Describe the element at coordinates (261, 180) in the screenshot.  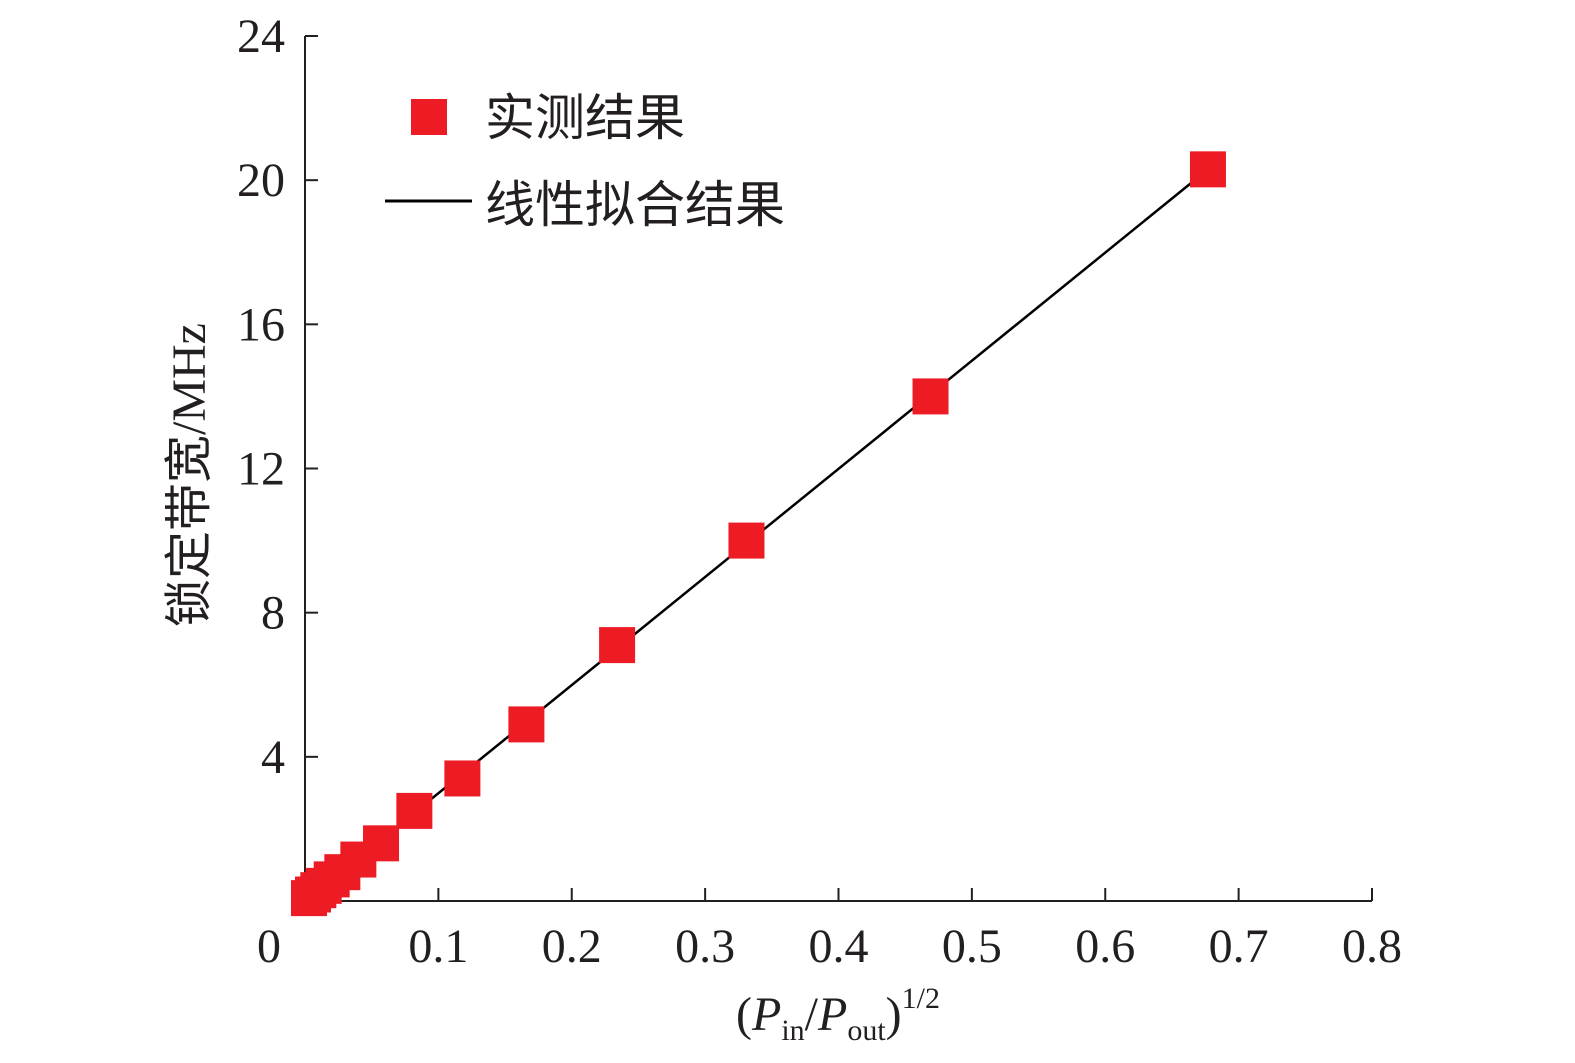
I see `y-tick-label: 20` at that location.